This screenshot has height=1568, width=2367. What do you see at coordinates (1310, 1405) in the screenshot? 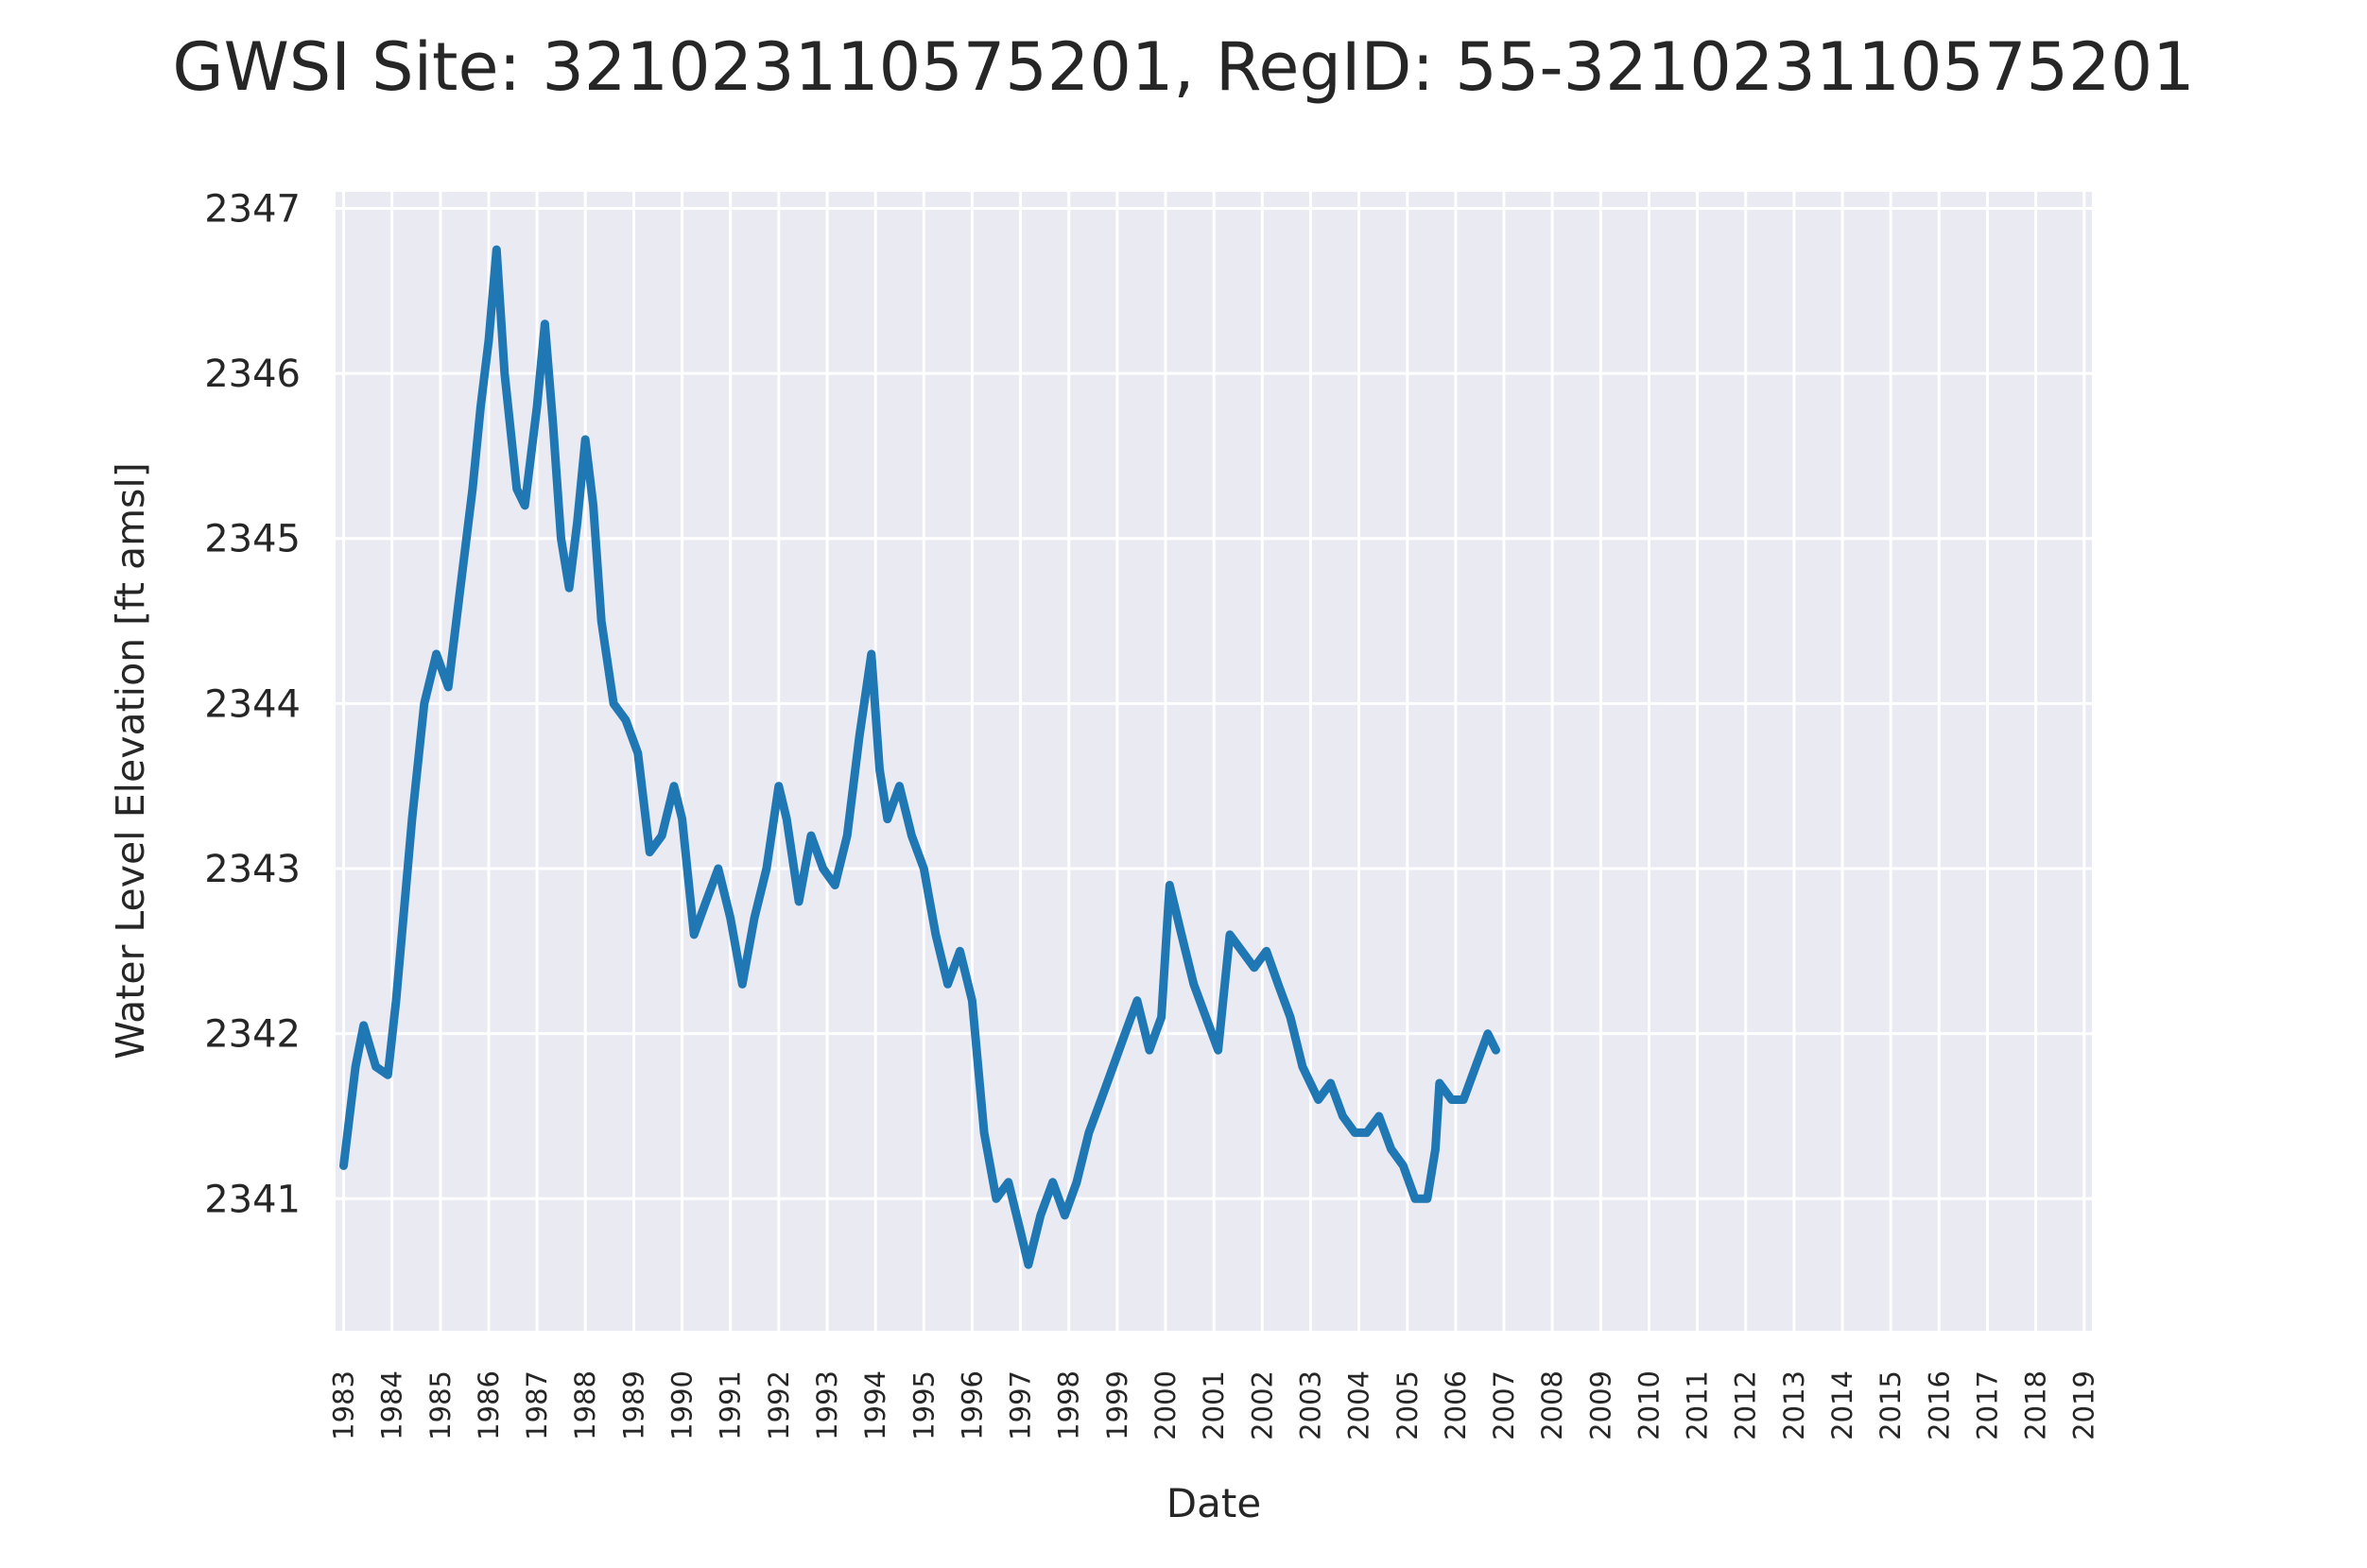
I see `x-tick-label: 2003` at bounding box center [1310, 1405].